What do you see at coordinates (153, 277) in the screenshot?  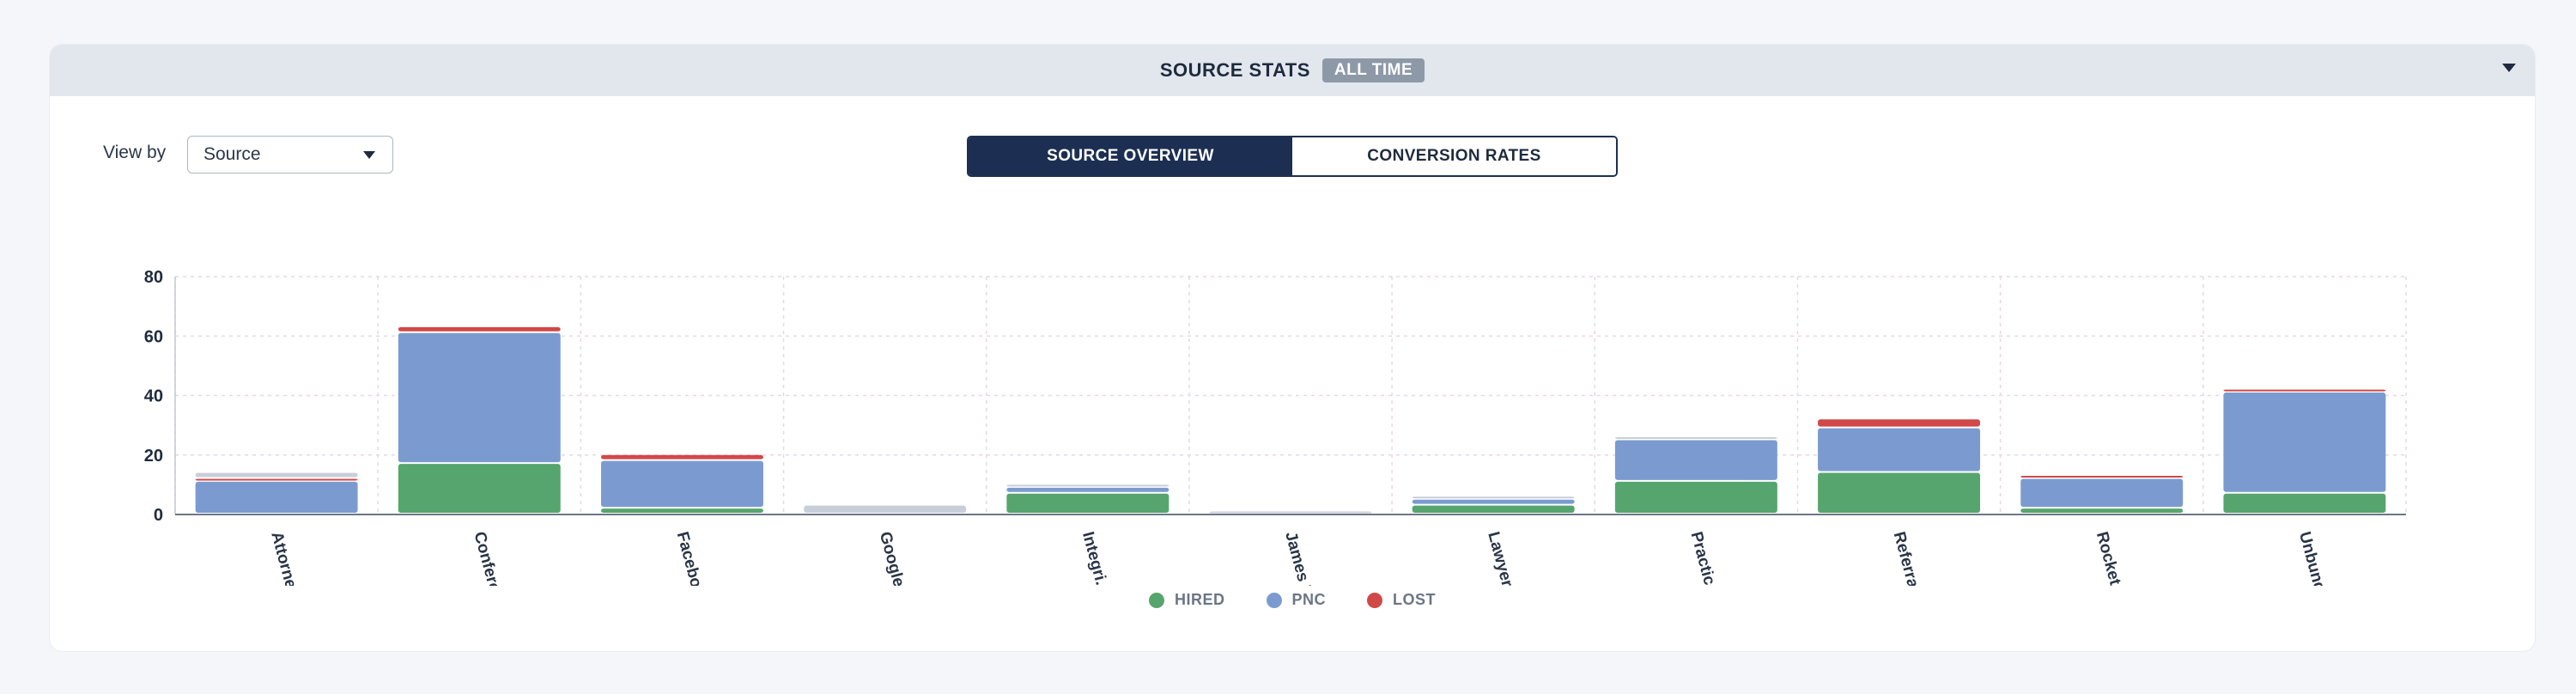 I see `y-tick-label: 80` at bounding box center [153, 277].